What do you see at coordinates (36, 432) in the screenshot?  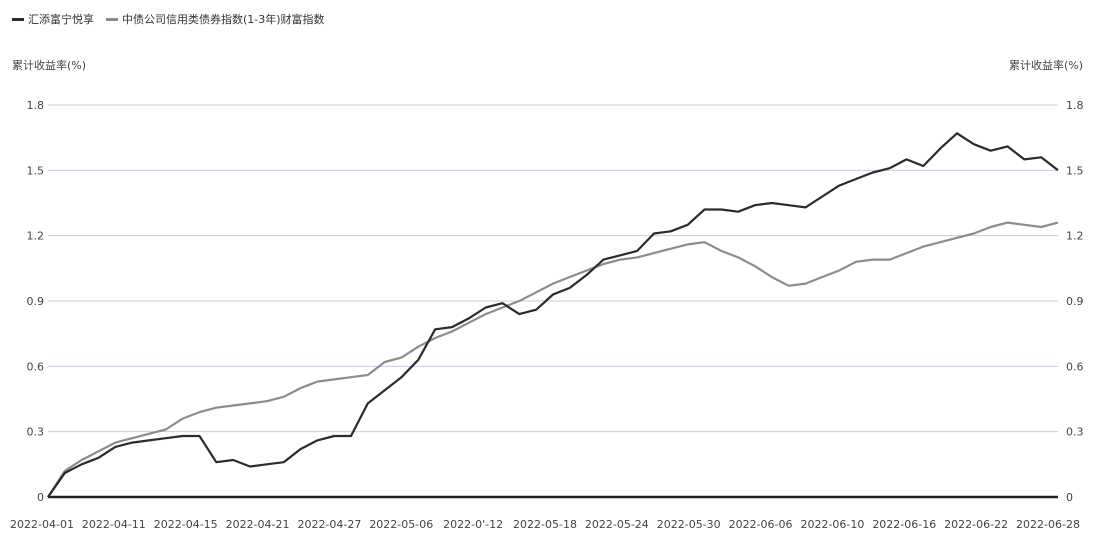 I see `y-tick-label-left: 0.3` at bounding box center [36, 432].